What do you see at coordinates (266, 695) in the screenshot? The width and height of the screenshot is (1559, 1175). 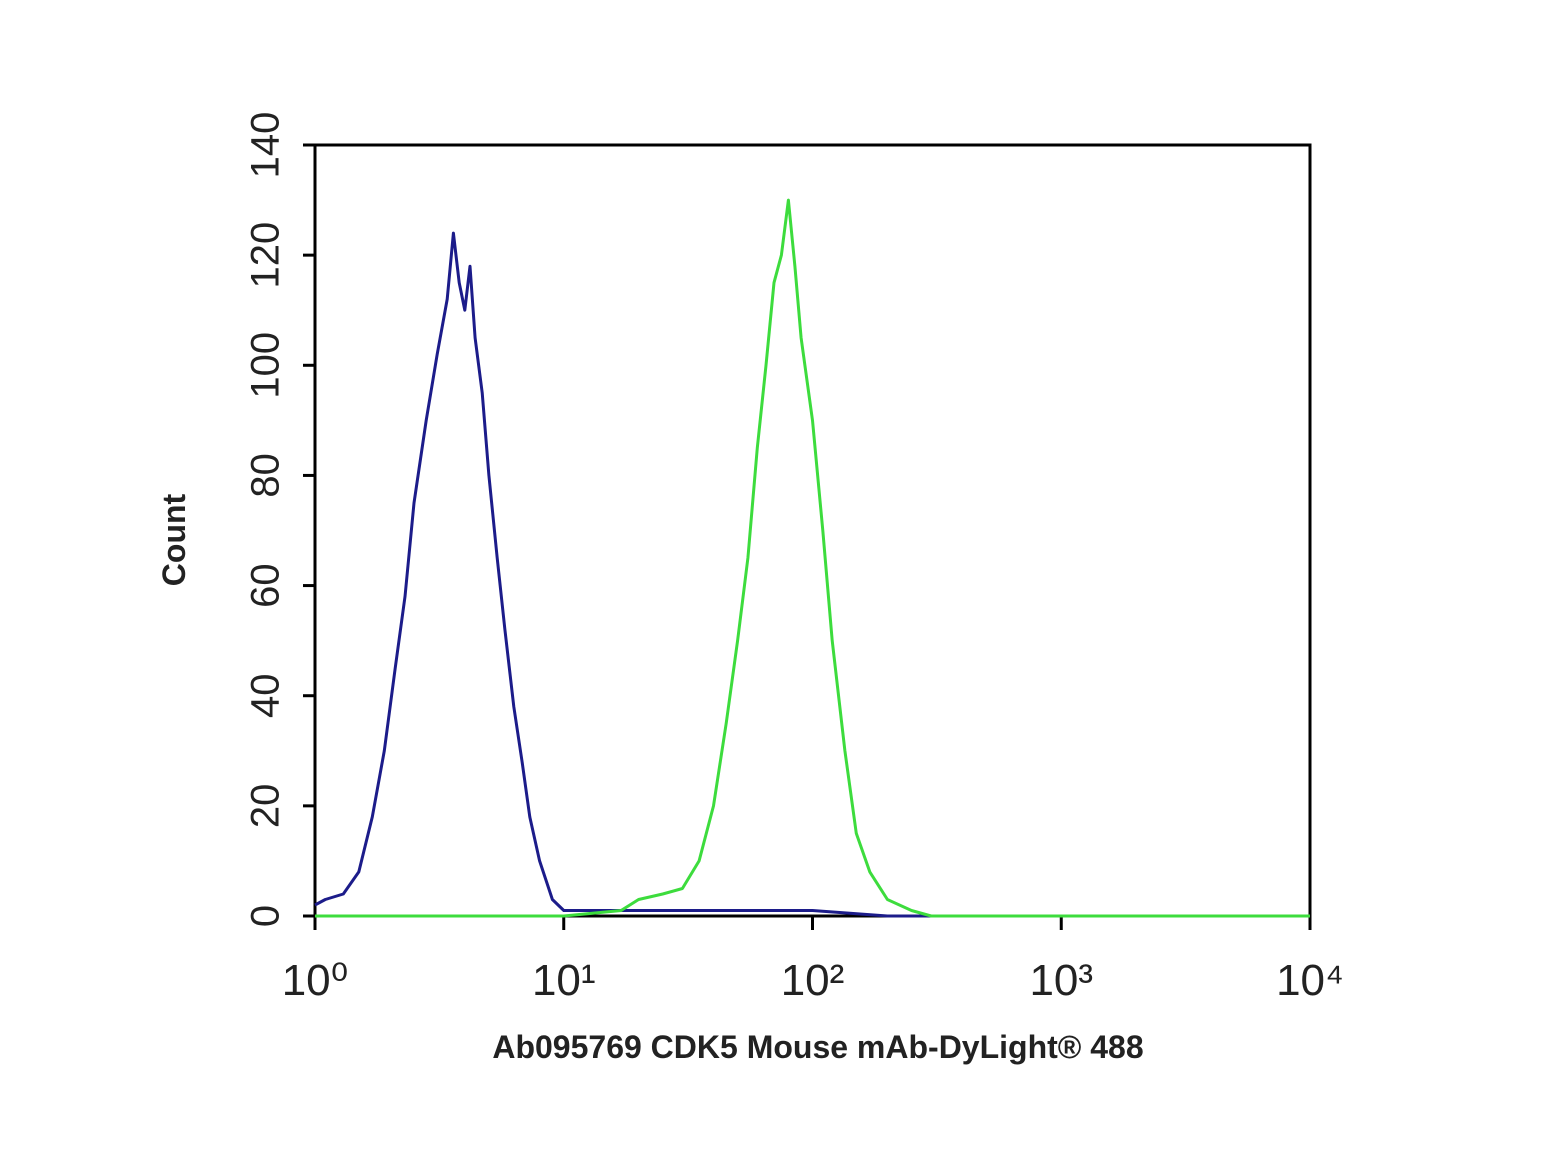 I see `y-tick-label: 40` at bounding box center [266, 695].